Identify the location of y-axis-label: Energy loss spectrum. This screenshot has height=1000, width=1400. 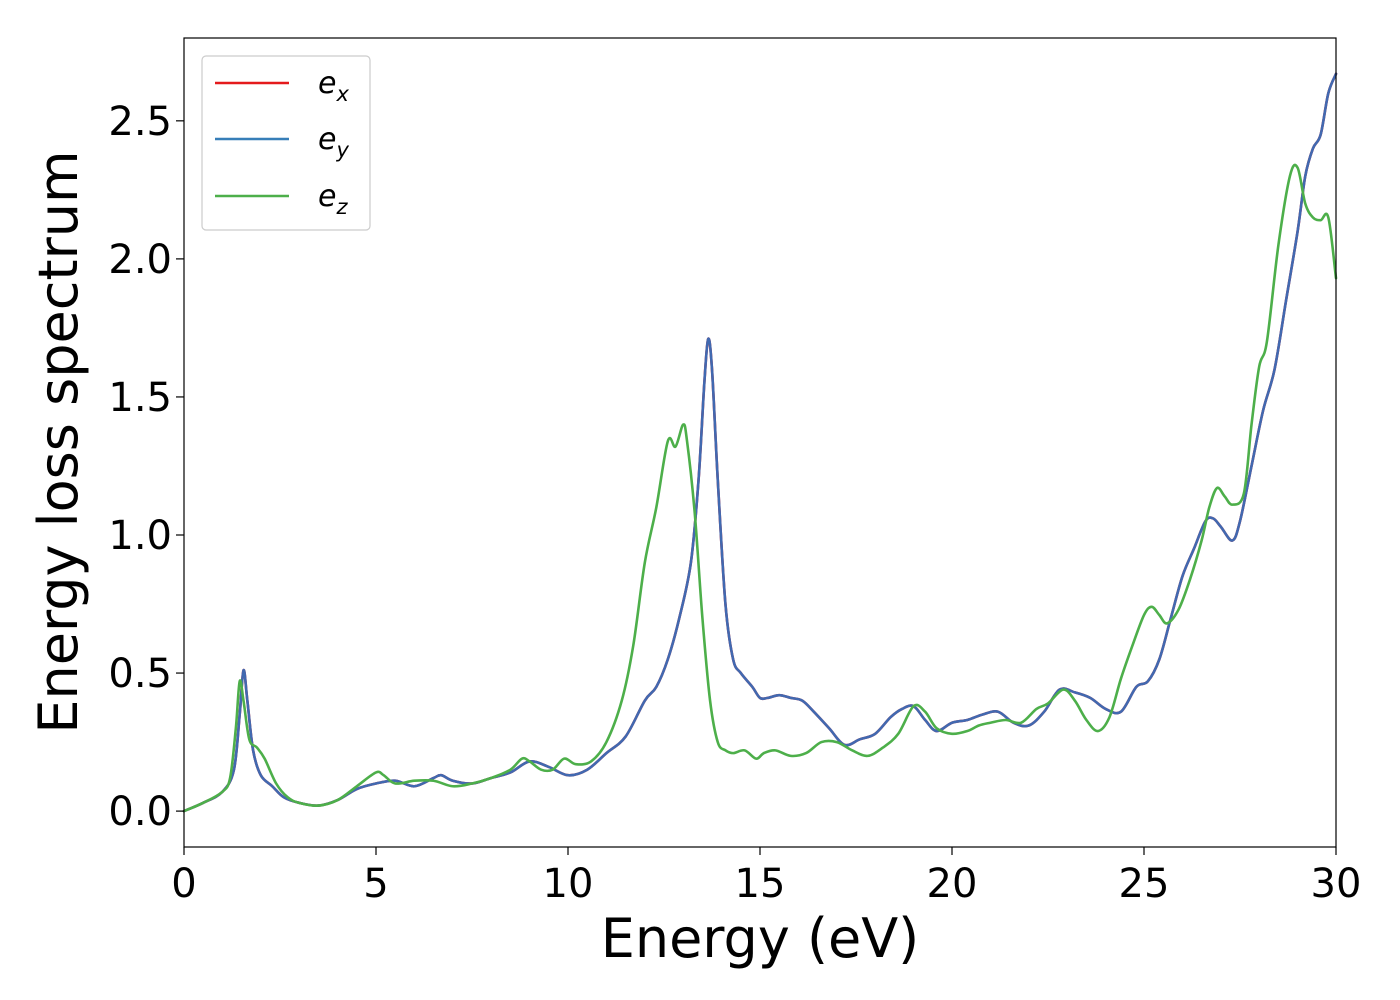
(58, 441).